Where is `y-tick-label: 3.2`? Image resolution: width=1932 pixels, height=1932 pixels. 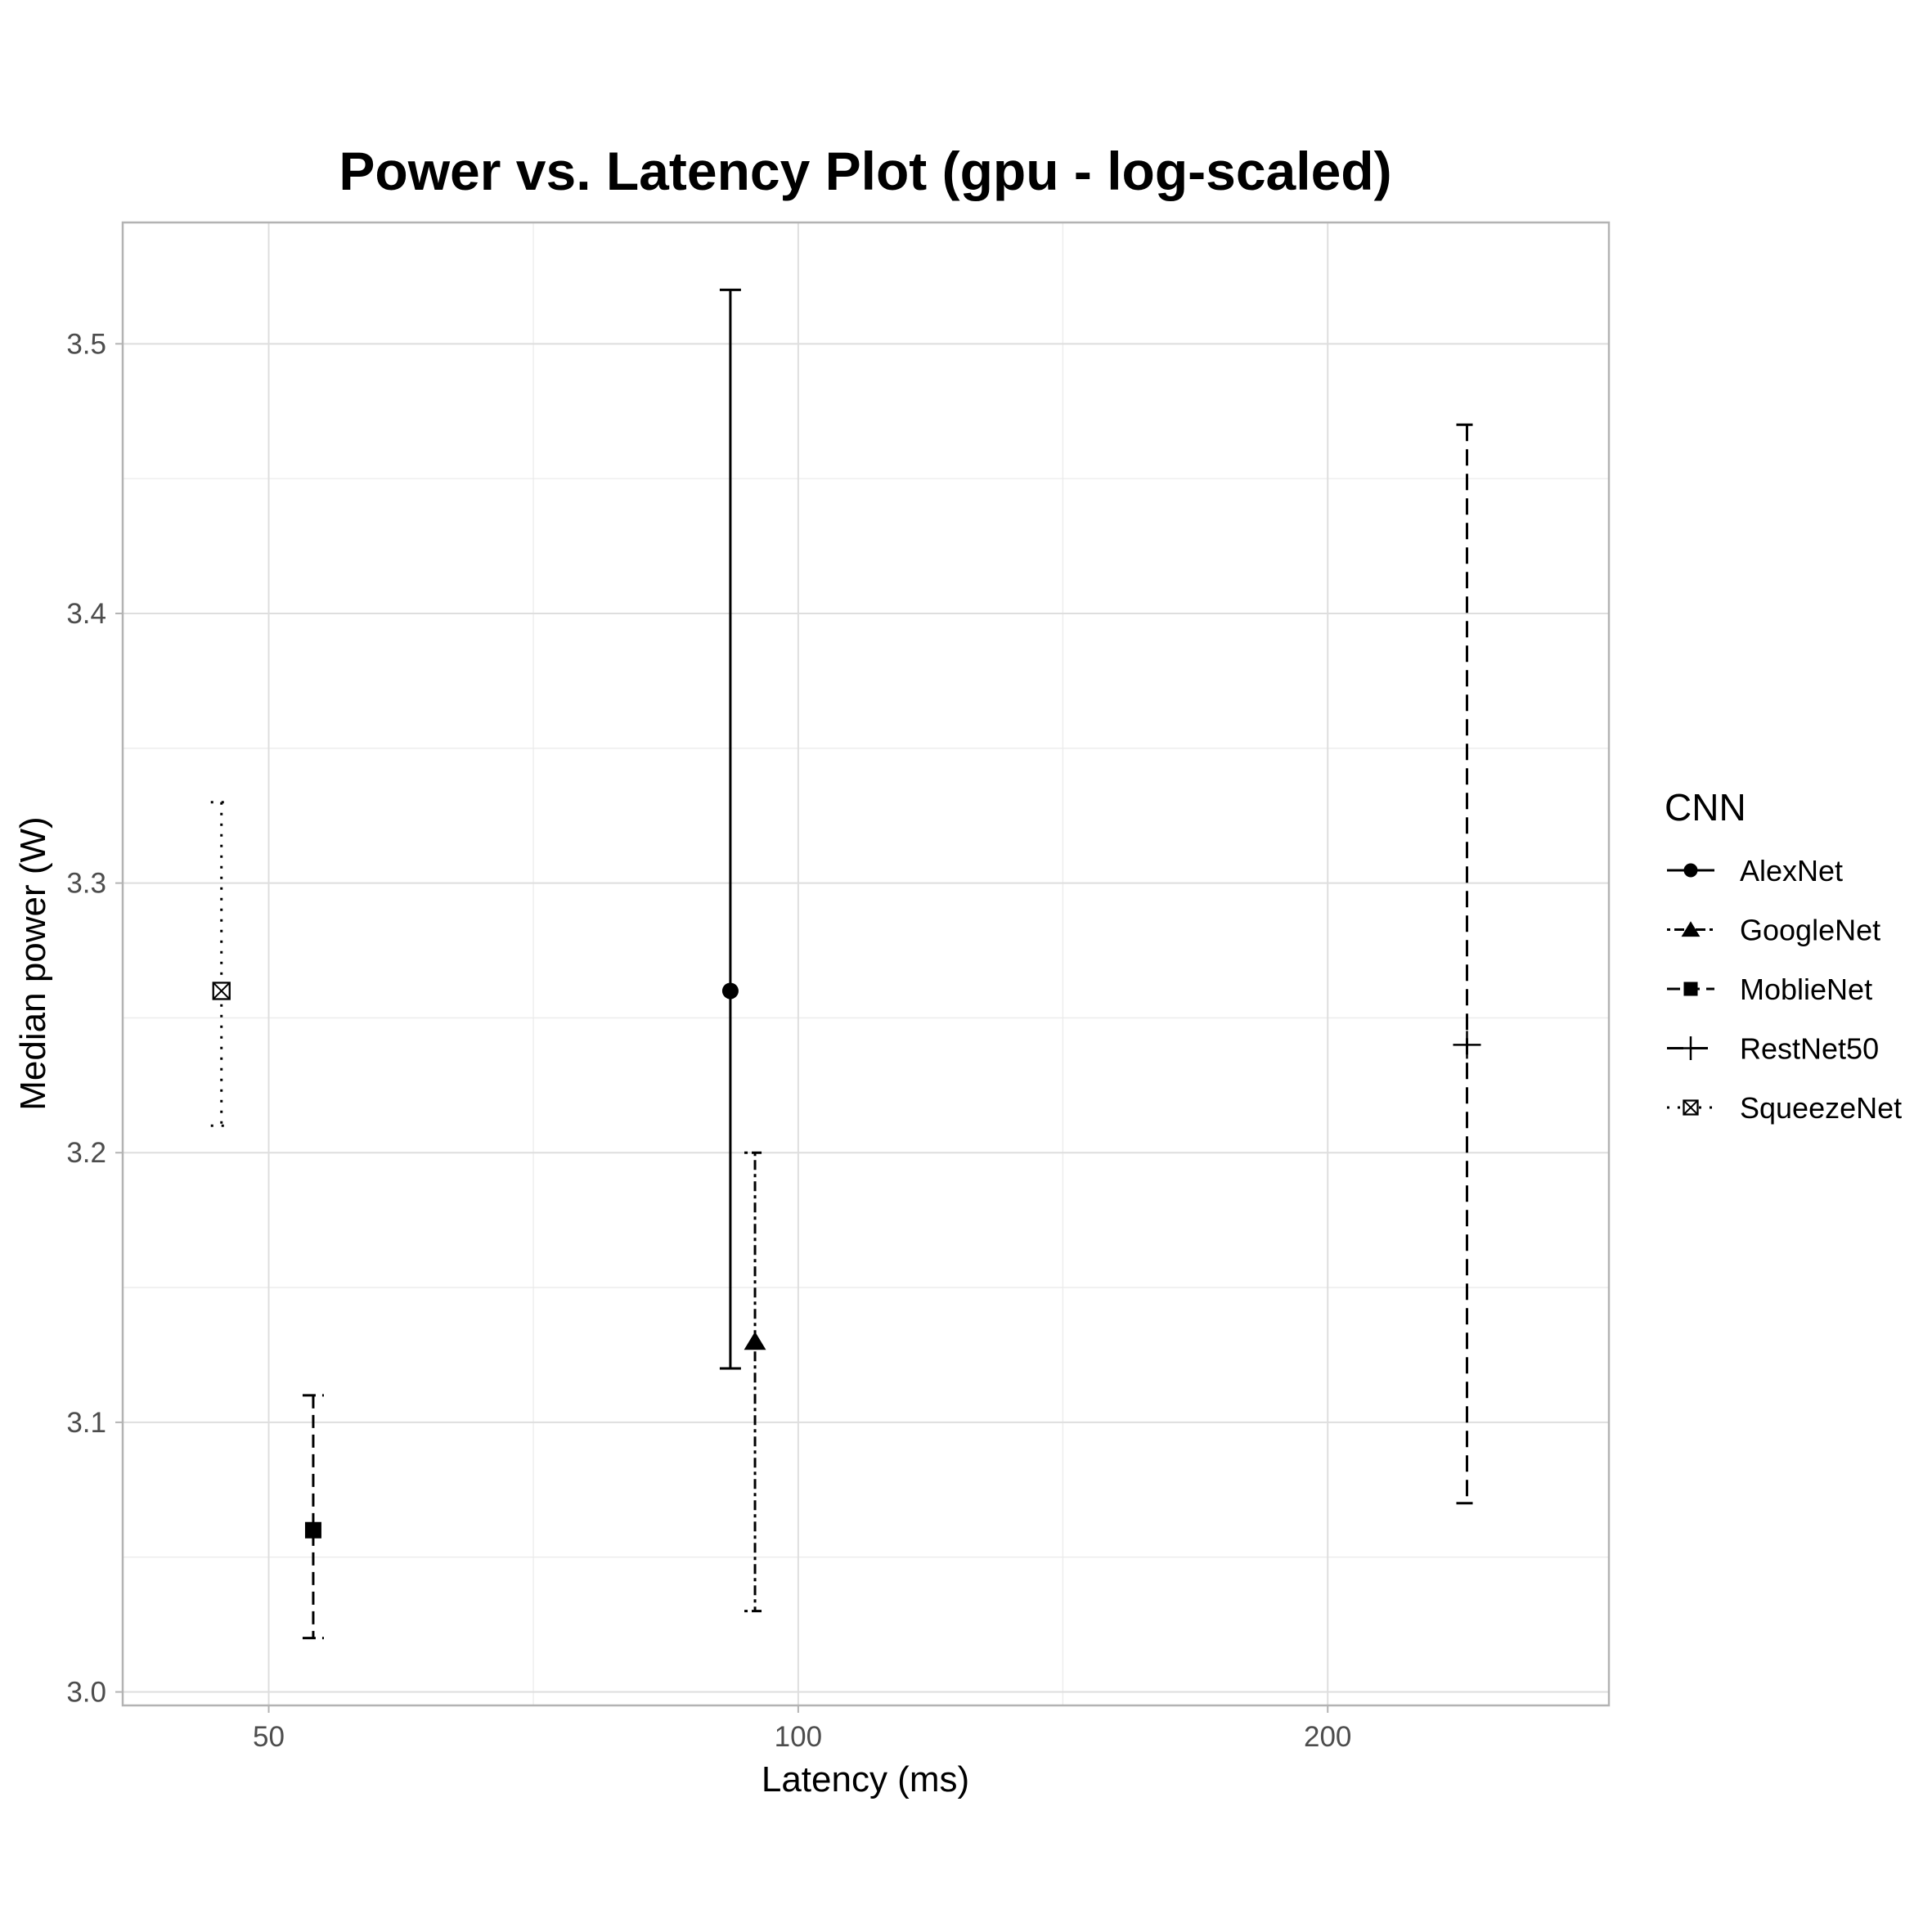
y-tick-label: 3.2 is located at coordinates (86, 1153).